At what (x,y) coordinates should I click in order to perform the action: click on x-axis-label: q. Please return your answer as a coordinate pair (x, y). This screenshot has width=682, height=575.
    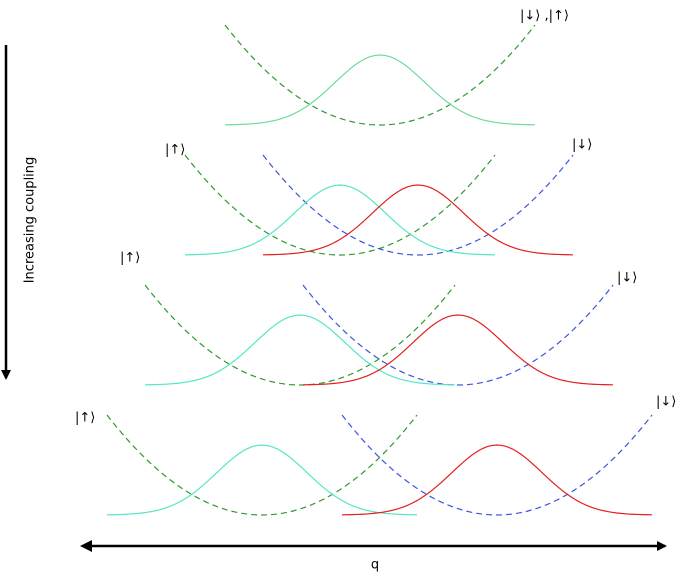
    Looking at the image, I should click on (375, 565).